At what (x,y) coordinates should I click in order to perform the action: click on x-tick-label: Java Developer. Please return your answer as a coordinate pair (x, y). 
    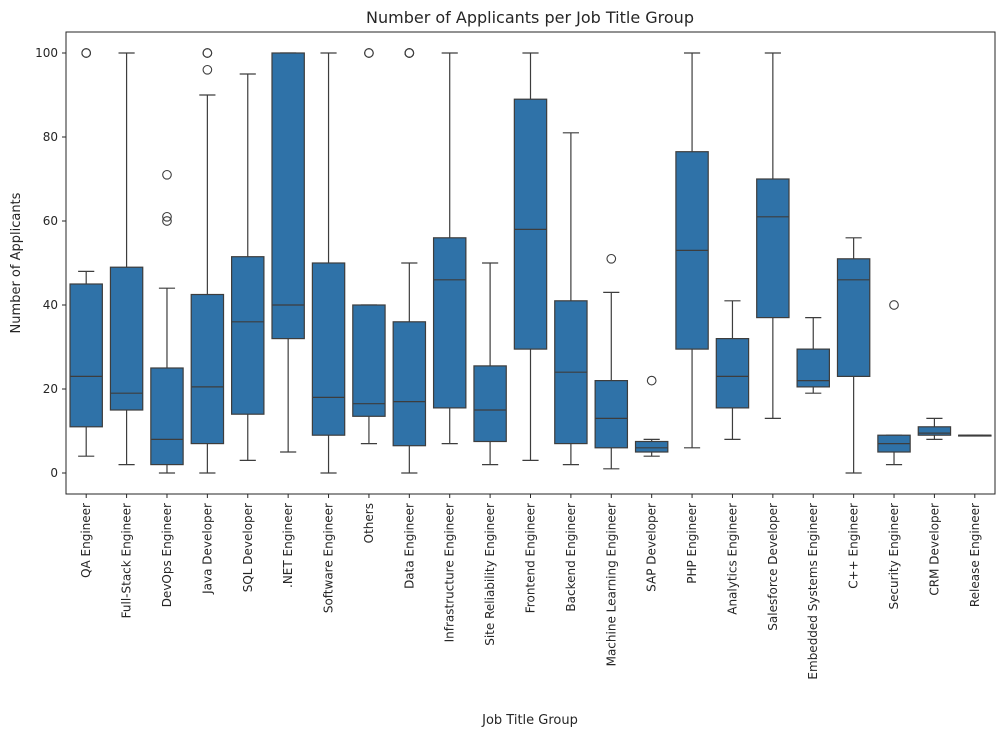
    Looking at the image, I should click on (207, 549).